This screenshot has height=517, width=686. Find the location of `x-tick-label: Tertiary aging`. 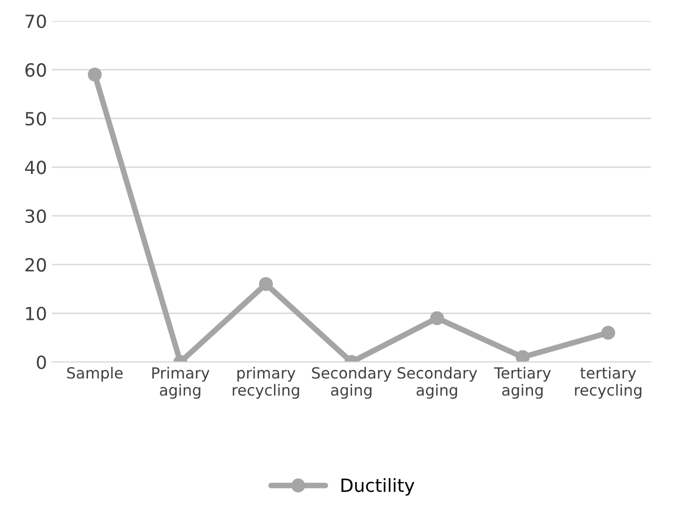

x-tick-label: Tertiary aging is located at coordinates (522, 382).